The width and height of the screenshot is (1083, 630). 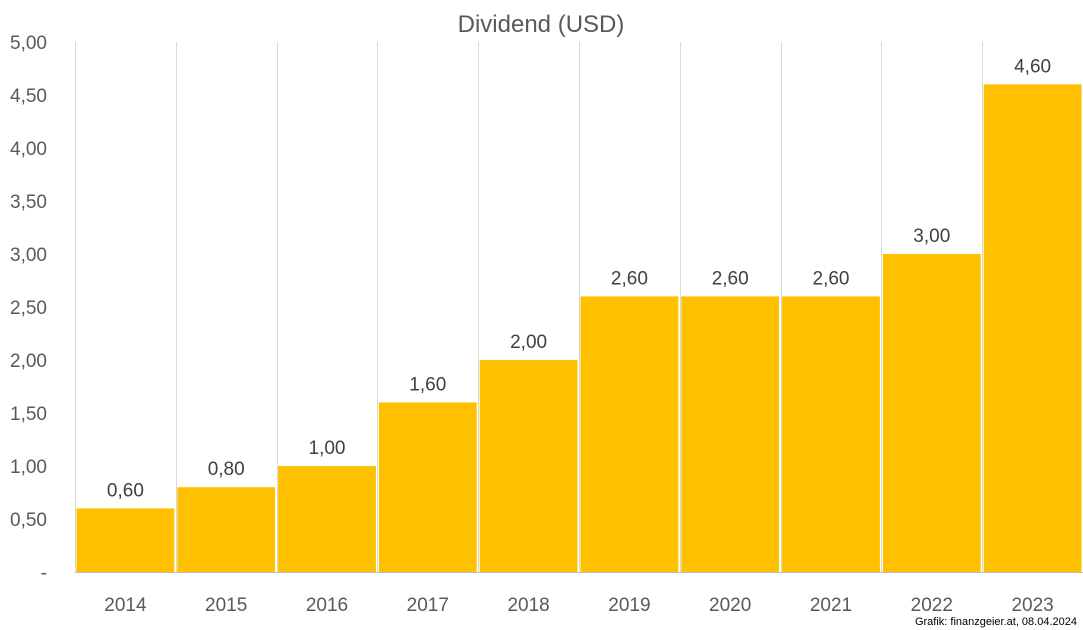 What do you see at coordinates (730, 605) in the screenshot?
I see `x-tick-label-2020: 2020` at bounding box center [730, 605].